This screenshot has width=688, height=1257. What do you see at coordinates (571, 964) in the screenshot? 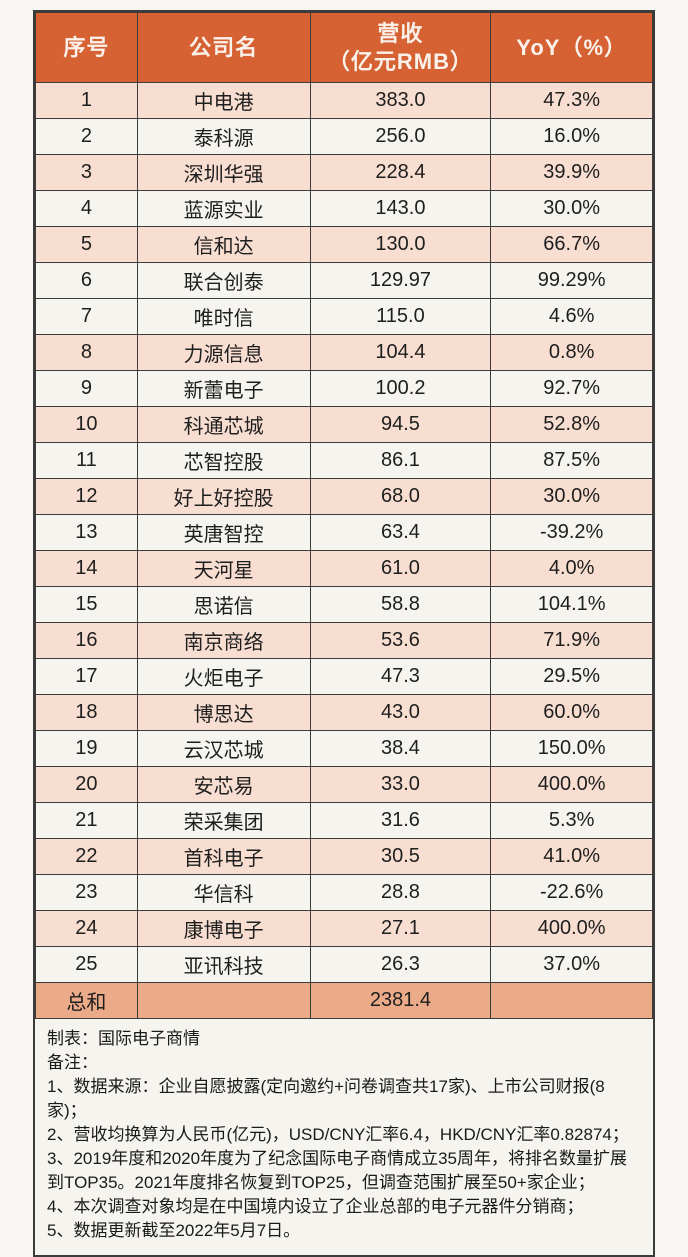
I see `yoy-cell: 37.0%` at bounding box center [571, 964].